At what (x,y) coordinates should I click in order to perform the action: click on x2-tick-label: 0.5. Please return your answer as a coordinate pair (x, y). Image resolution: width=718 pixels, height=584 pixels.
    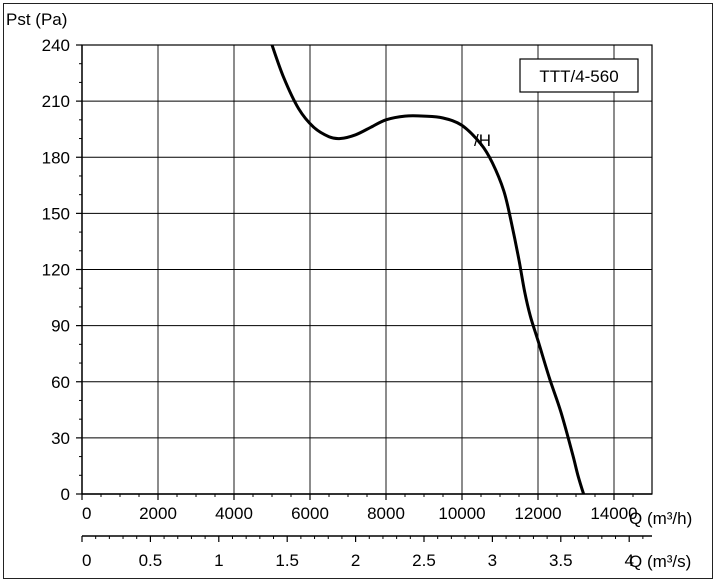
    Looking at the image, I should click on (151, 560).